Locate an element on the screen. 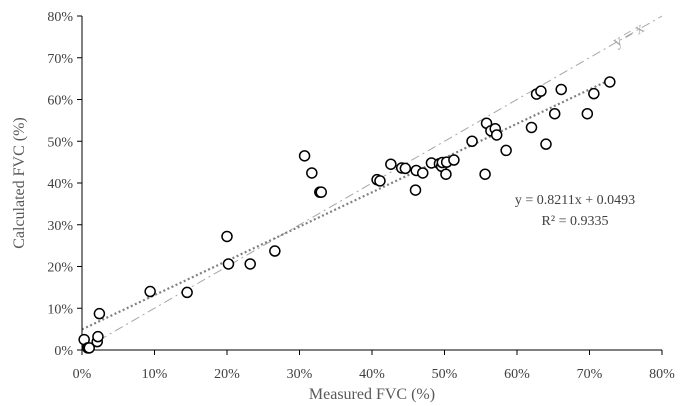 The height and width of the screenshot is (406, 680). x-tick-label: 80% is located at coordinates (662, 374).